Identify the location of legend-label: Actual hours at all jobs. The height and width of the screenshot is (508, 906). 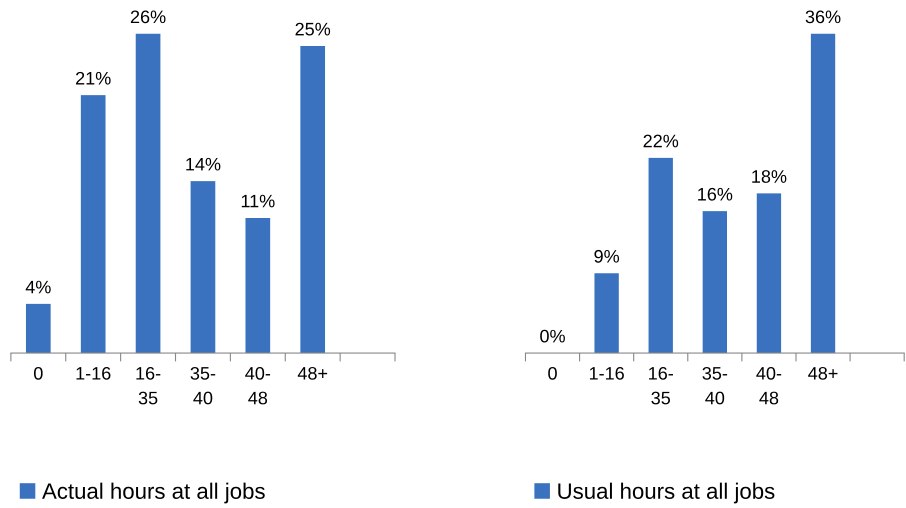
(153, 493).